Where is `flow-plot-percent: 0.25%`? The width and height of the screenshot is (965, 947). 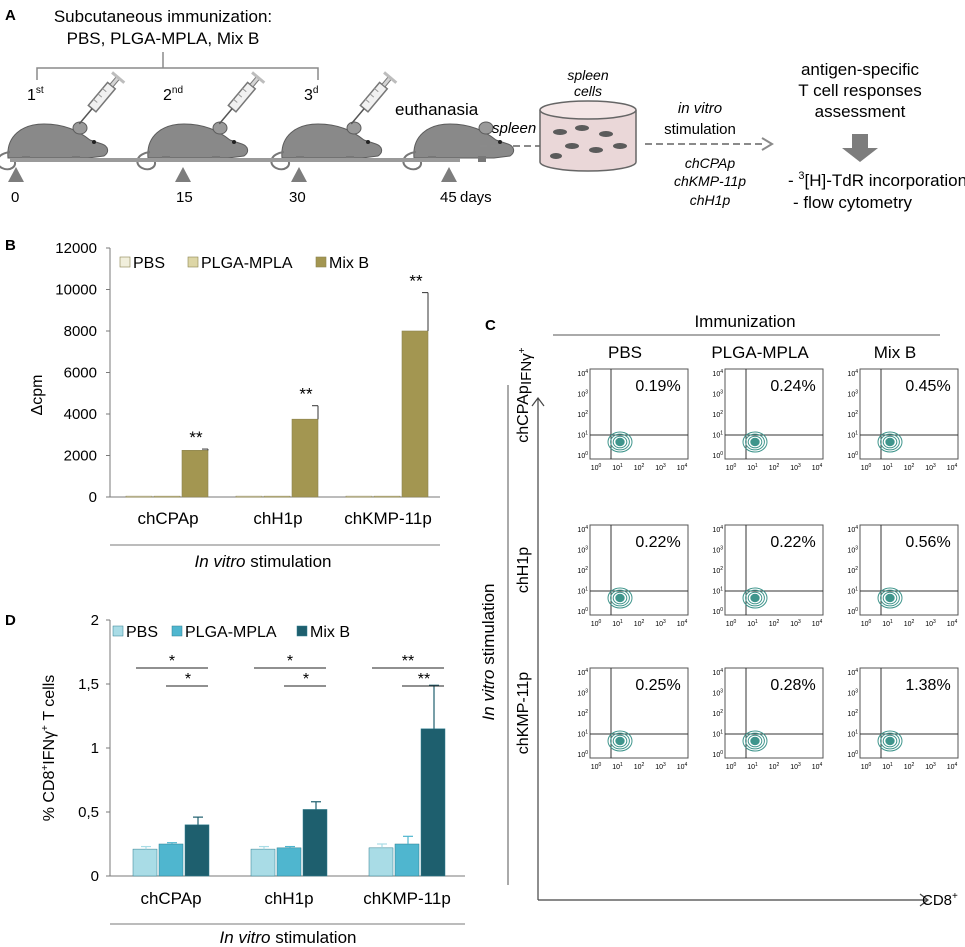
flow-plot-percent: 0.25% is located at coordinates (657, 685).